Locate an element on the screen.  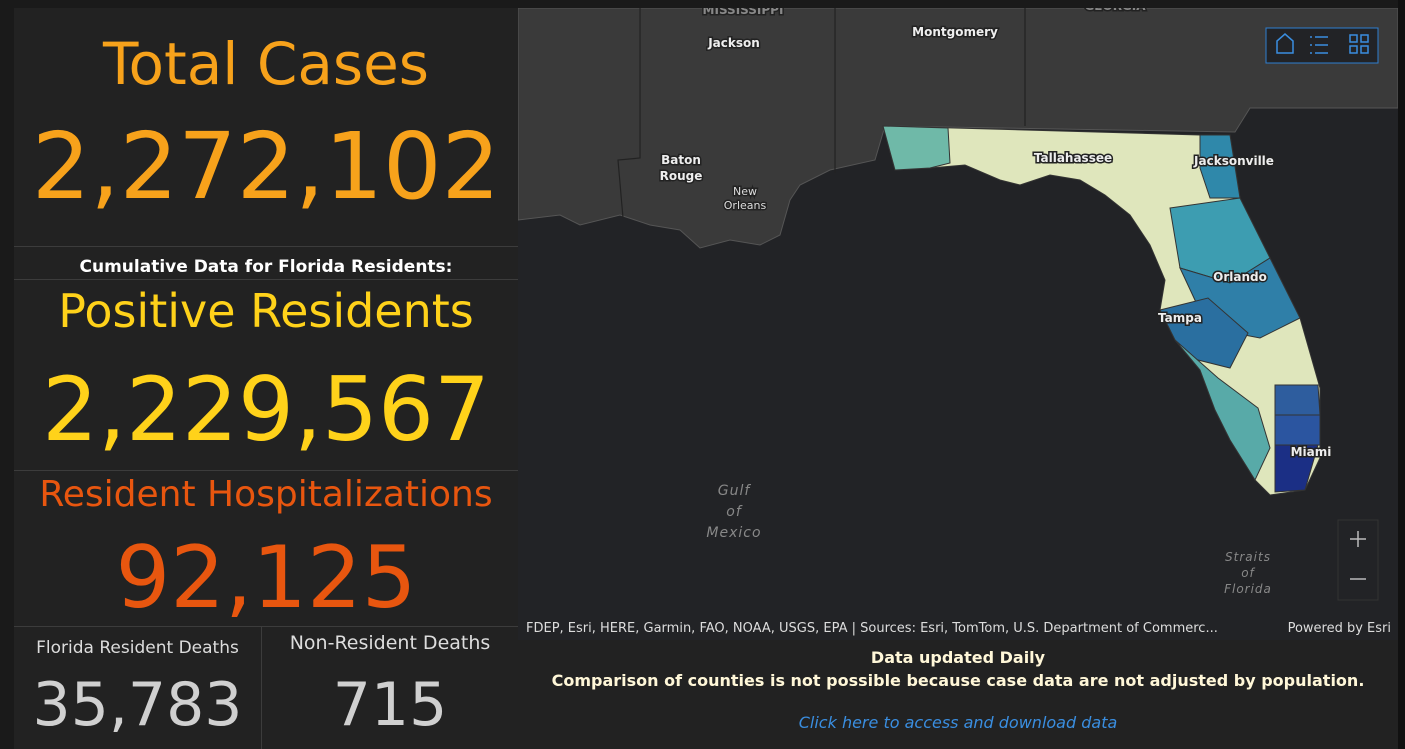
map-label: Florida is located at coordinates (1248, 589).